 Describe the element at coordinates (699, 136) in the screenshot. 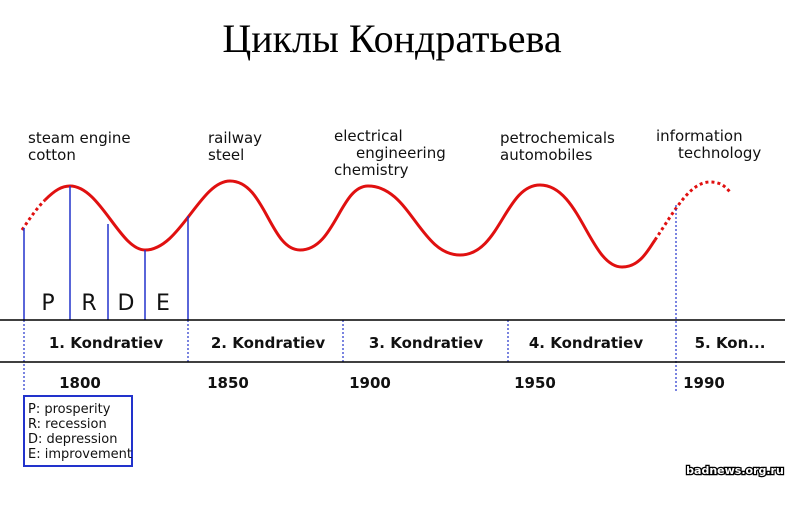

I see `innovation-label: information` at that location.